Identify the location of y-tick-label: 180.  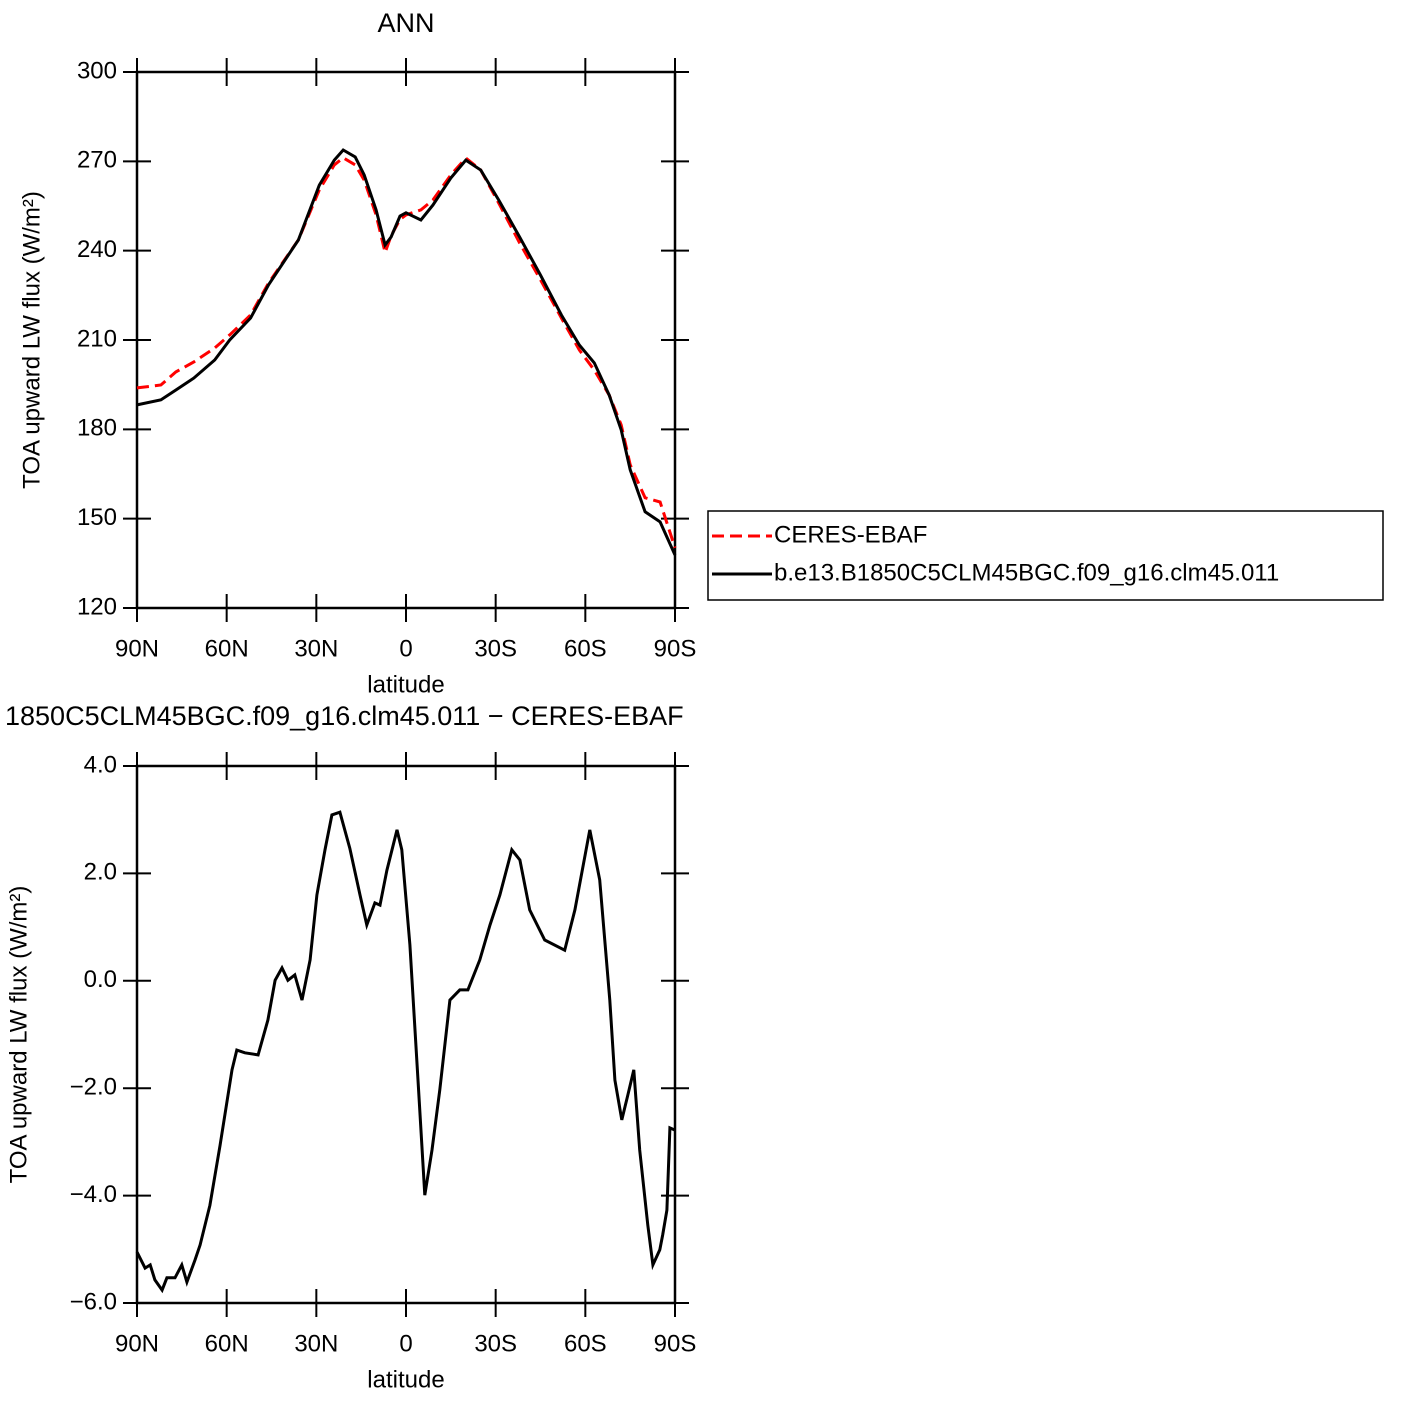
(97, 428).